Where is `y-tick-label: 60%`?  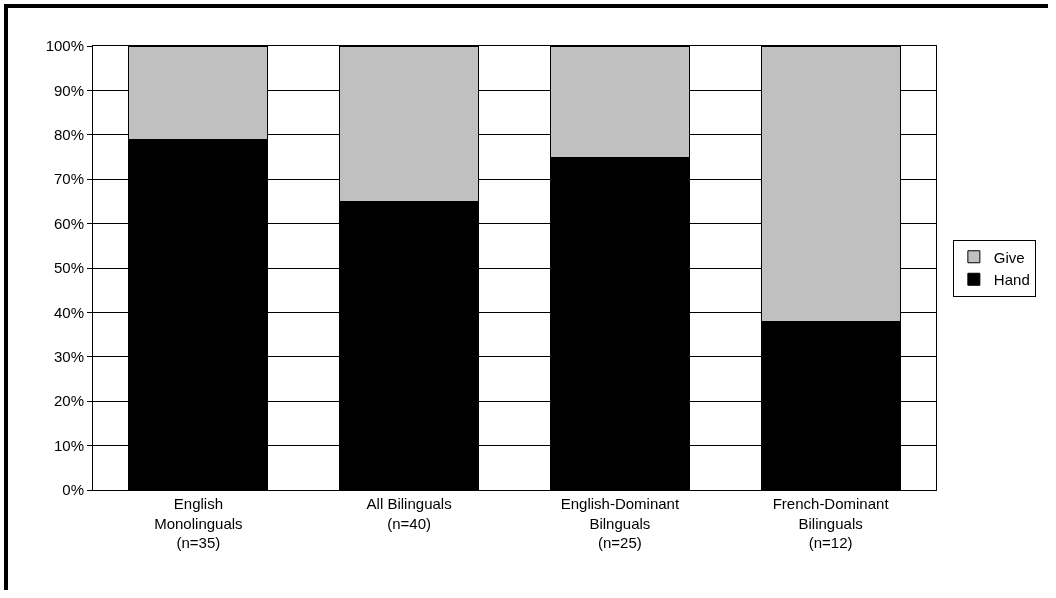
y-tick-label: 60% is located at coordinates (68, 223).